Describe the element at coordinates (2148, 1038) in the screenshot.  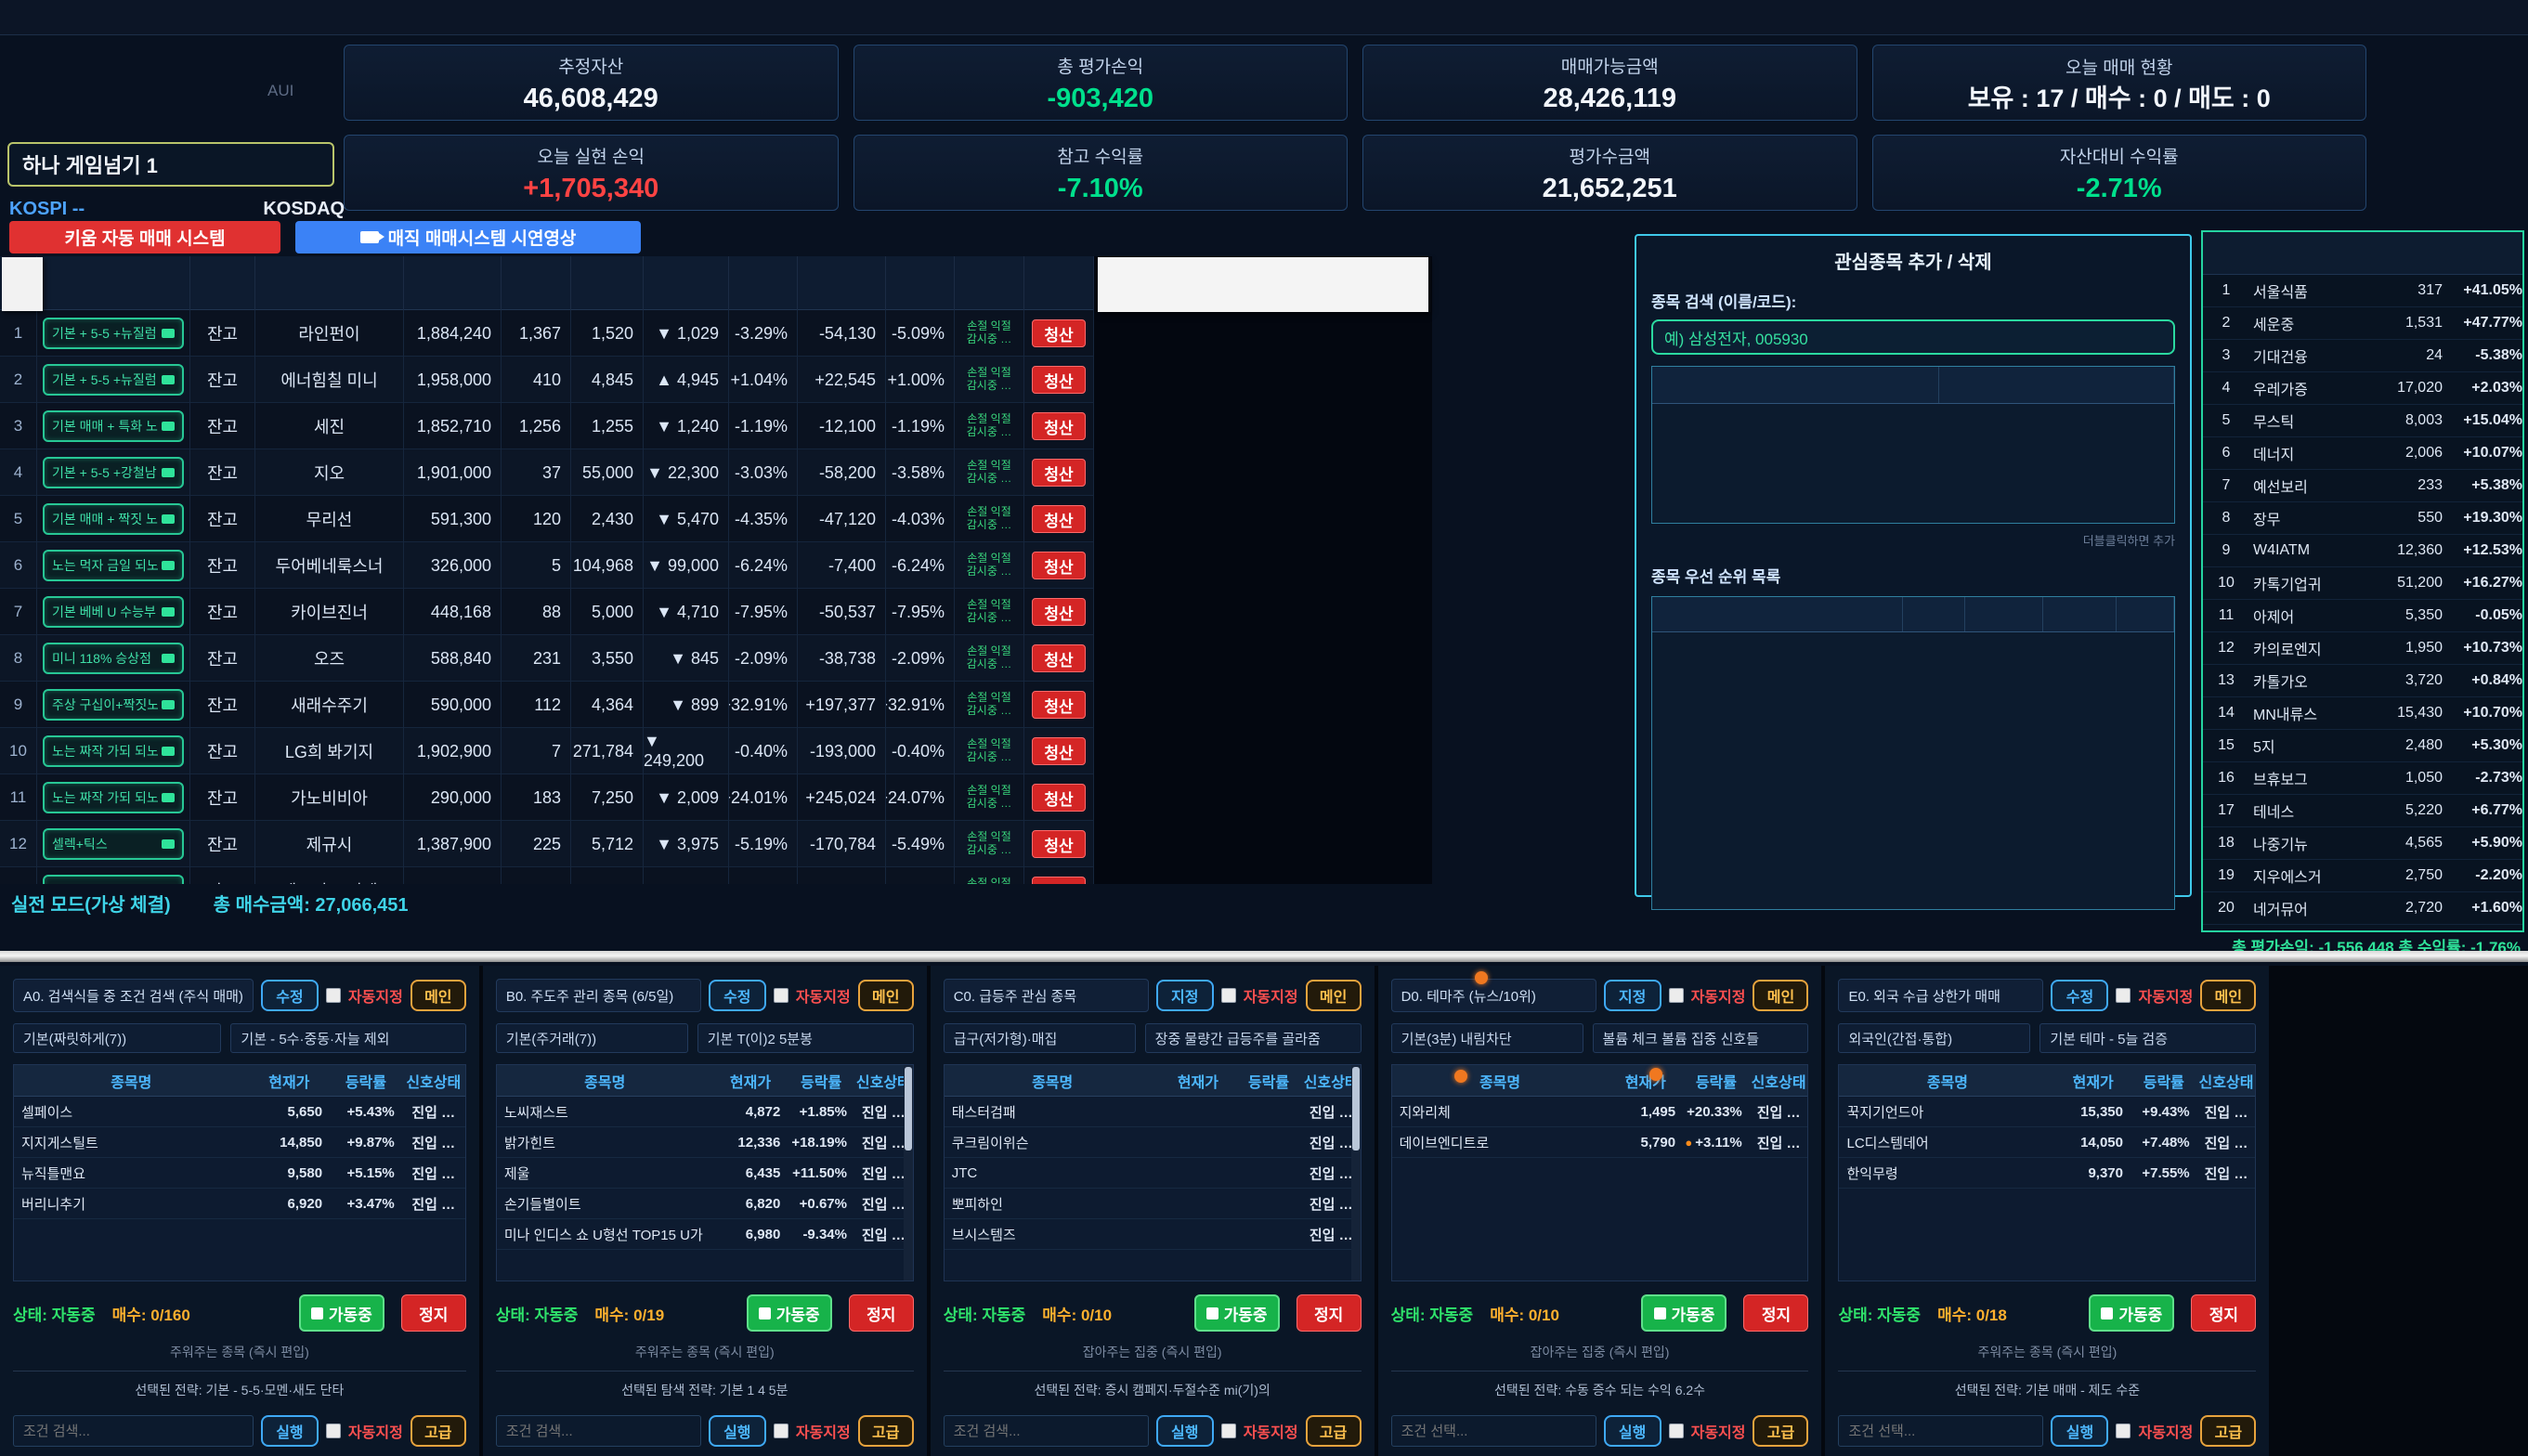
I see `condition-right: 기본 테마 - 5늘 검증` at that location.